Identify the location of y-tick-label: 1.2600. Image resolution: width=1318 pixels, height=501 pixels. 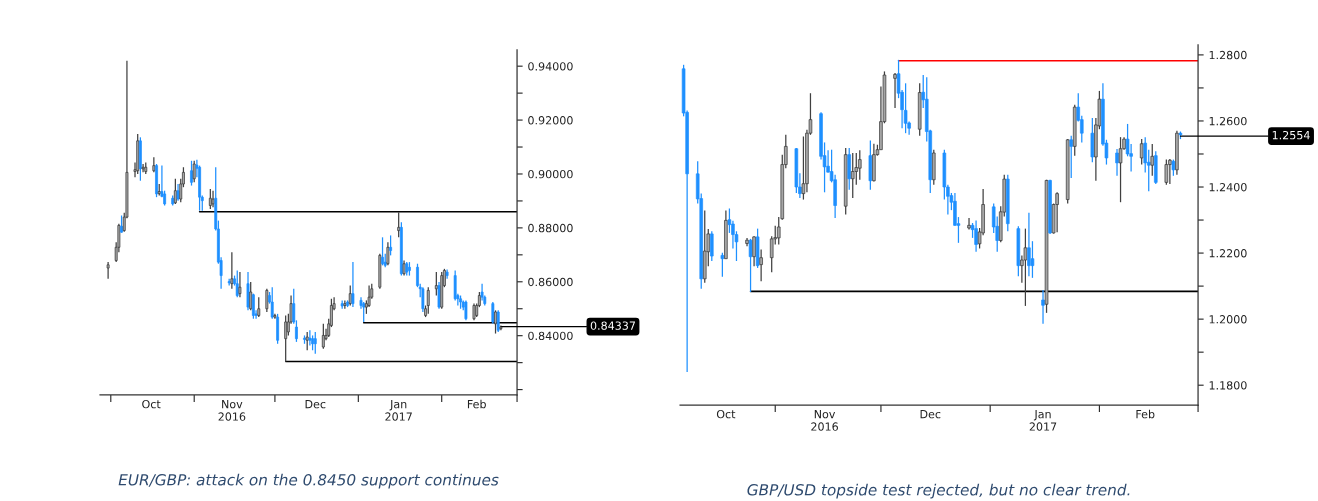
(1228, 121).